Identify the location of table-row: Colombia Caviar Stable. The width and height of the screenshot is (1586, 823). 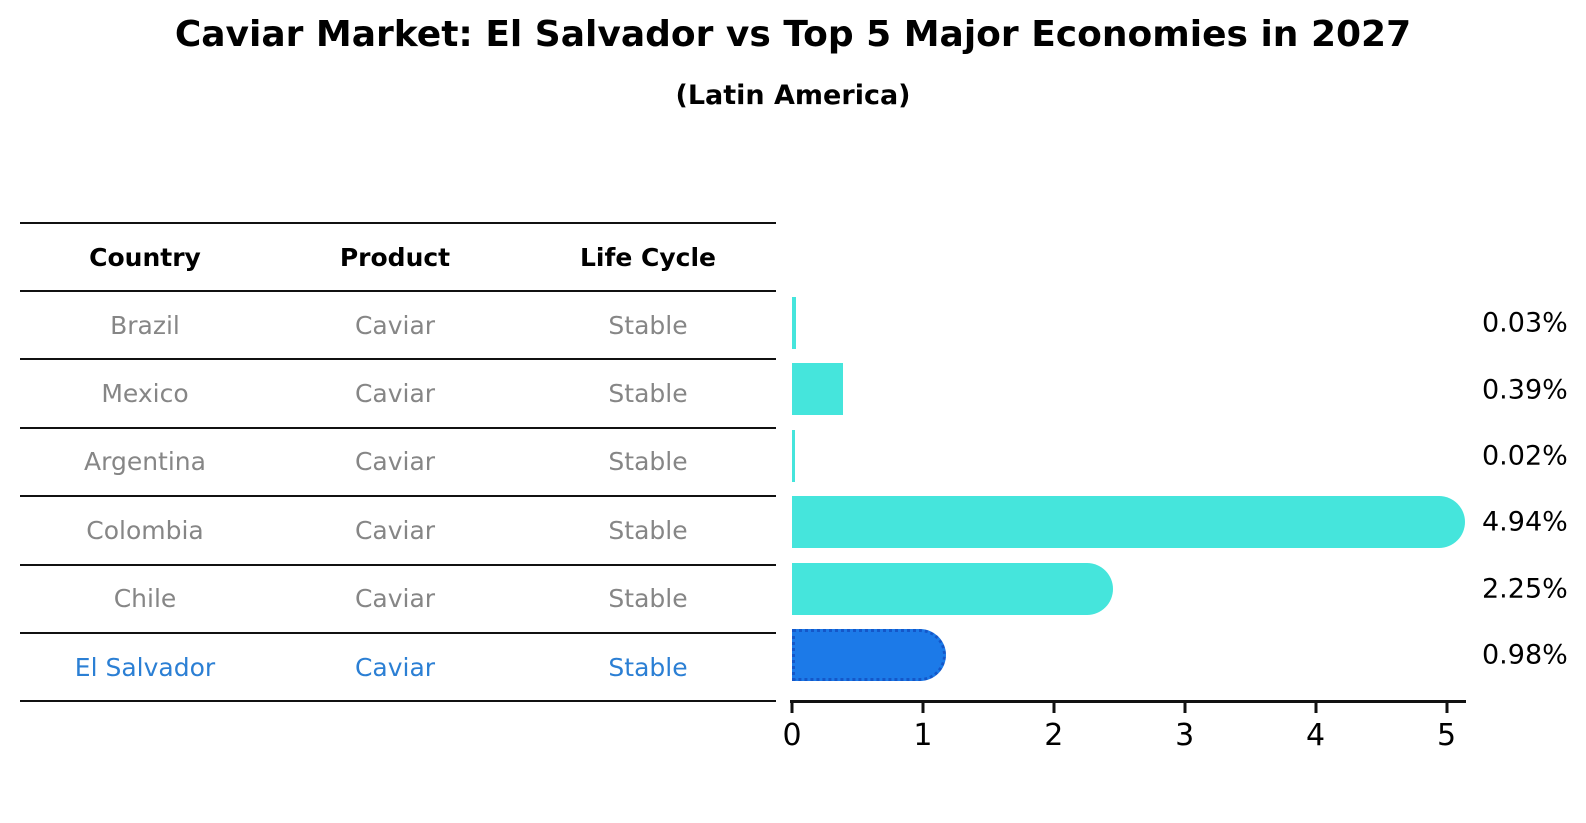
(398, 531).